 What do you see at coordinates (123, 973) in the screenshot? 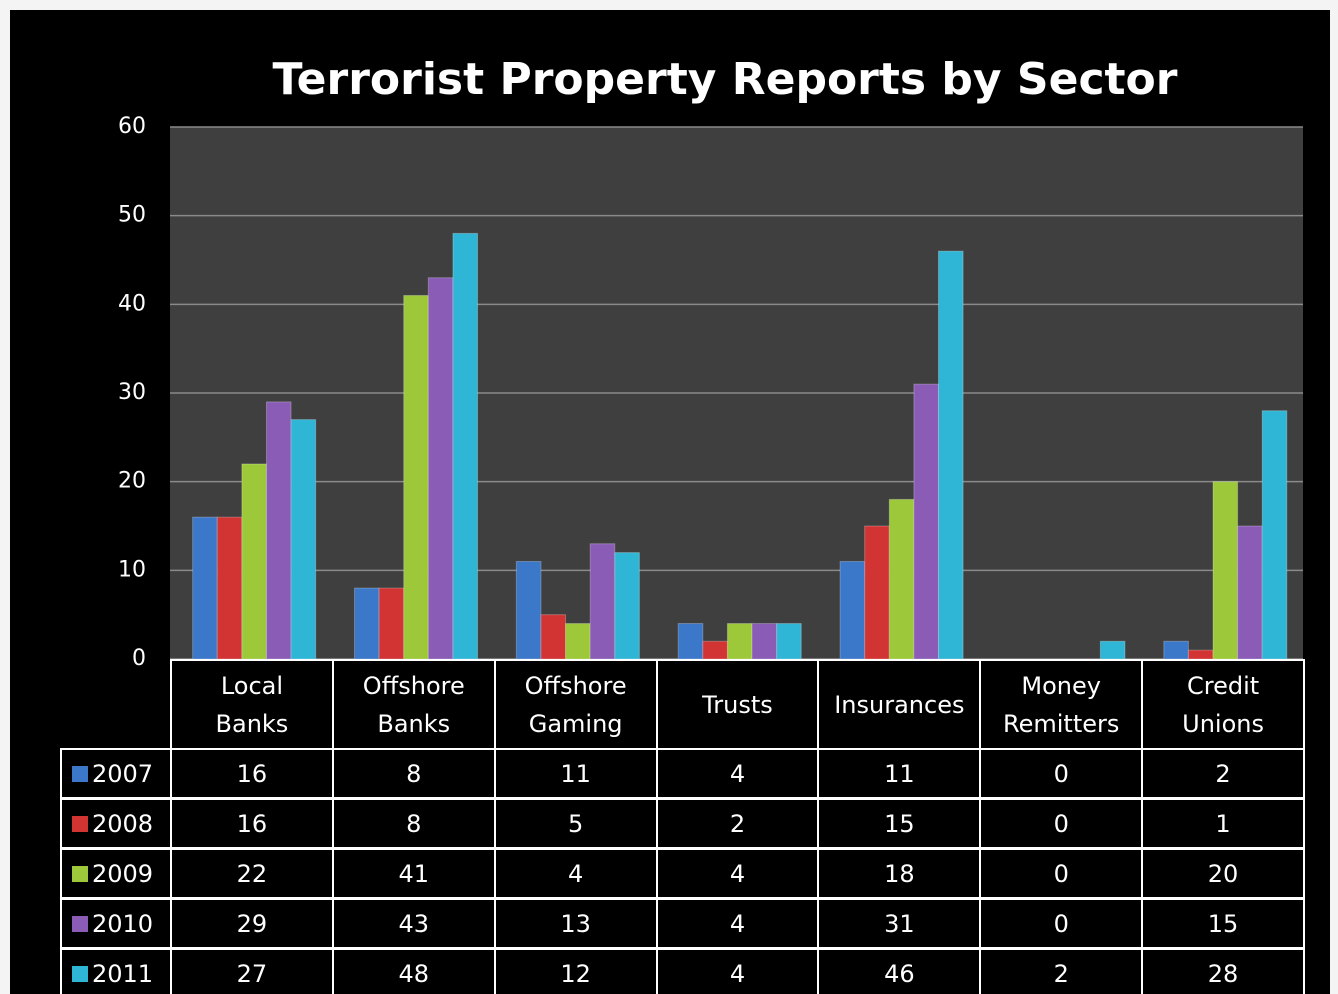
I see `legend-label: 2011` at bounding box center [123, 973].